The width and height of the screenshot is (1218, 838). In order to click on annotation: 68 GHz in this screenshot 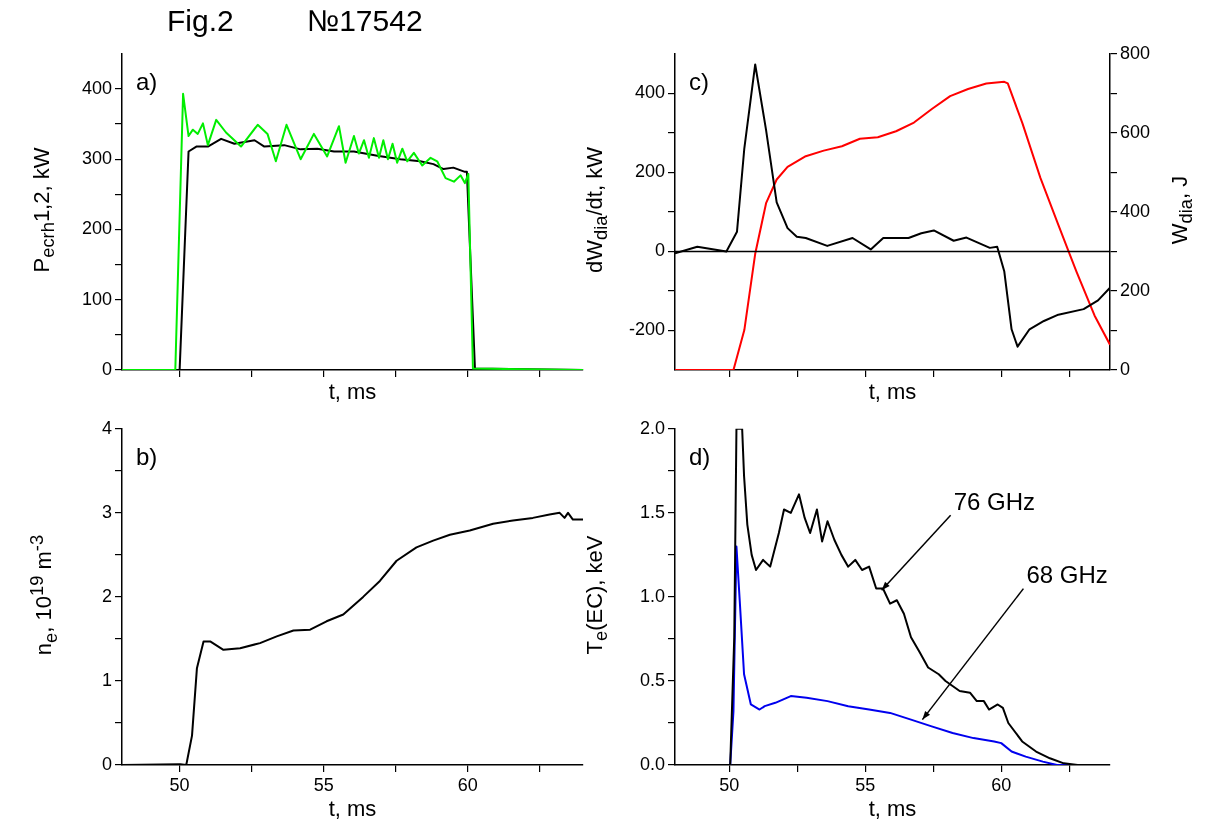, I will do `click(1067, 575)`.